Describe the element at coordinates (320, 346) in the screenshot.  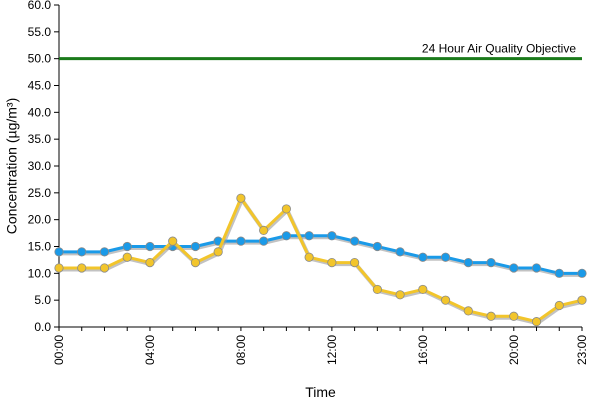
I see `x-axis-ticks: 00:00 04:00 08:00 12:00 16:00 20:00 23:00` at that location.